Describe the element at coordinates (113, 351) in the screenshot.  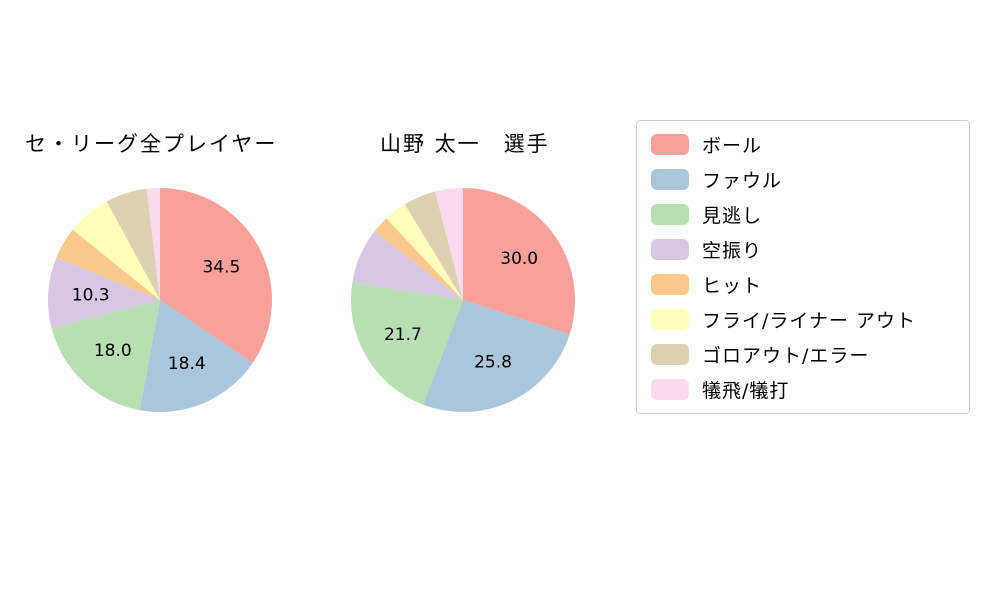
I see `pie-slice-label: 18.0` at that location.